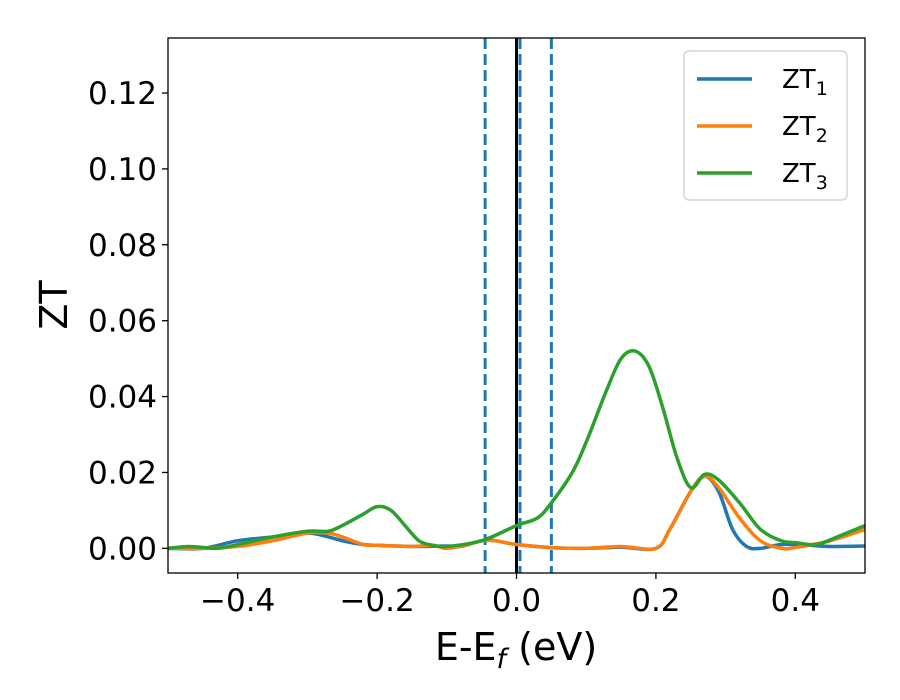  I want to click on legend: ZT1 ZT2 ZT3, so click(765, 125).